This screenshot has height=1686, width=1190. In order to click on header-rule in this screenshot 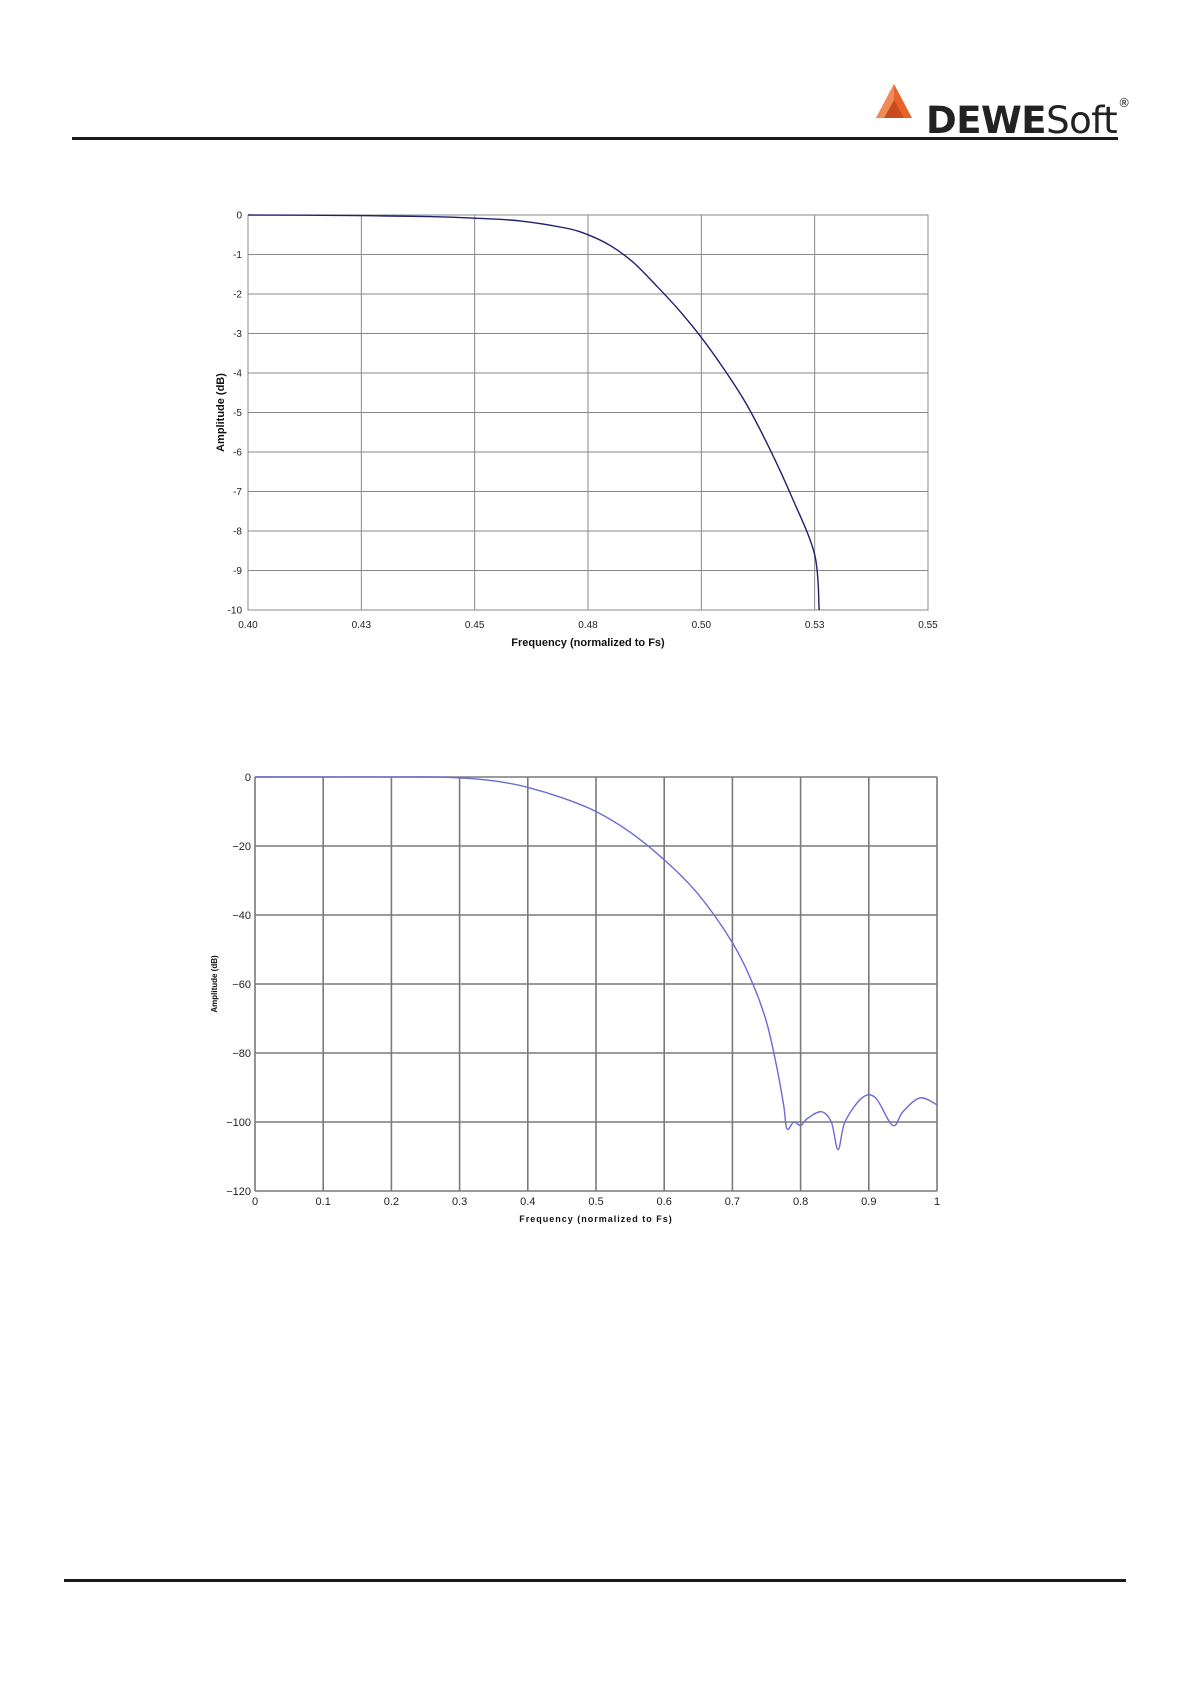, I will do `click(595, 138)`.